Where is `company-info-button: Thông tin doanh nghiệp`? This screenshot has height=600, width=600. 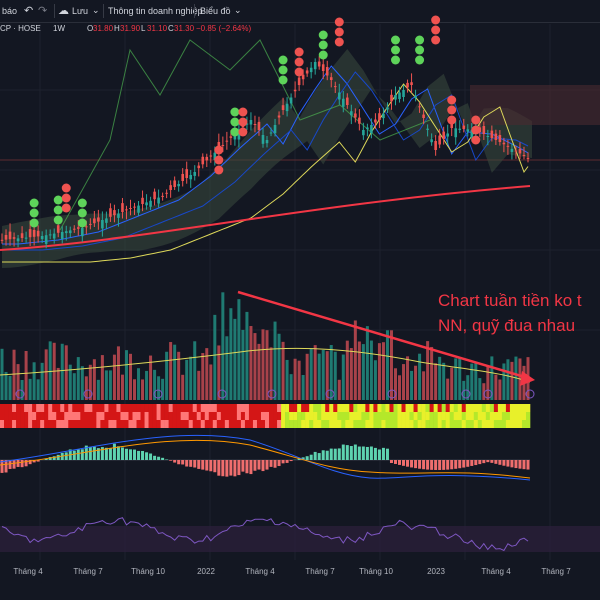 company-info-button: Thông tin doanh nghiệp is located at coordinates (155, 11).